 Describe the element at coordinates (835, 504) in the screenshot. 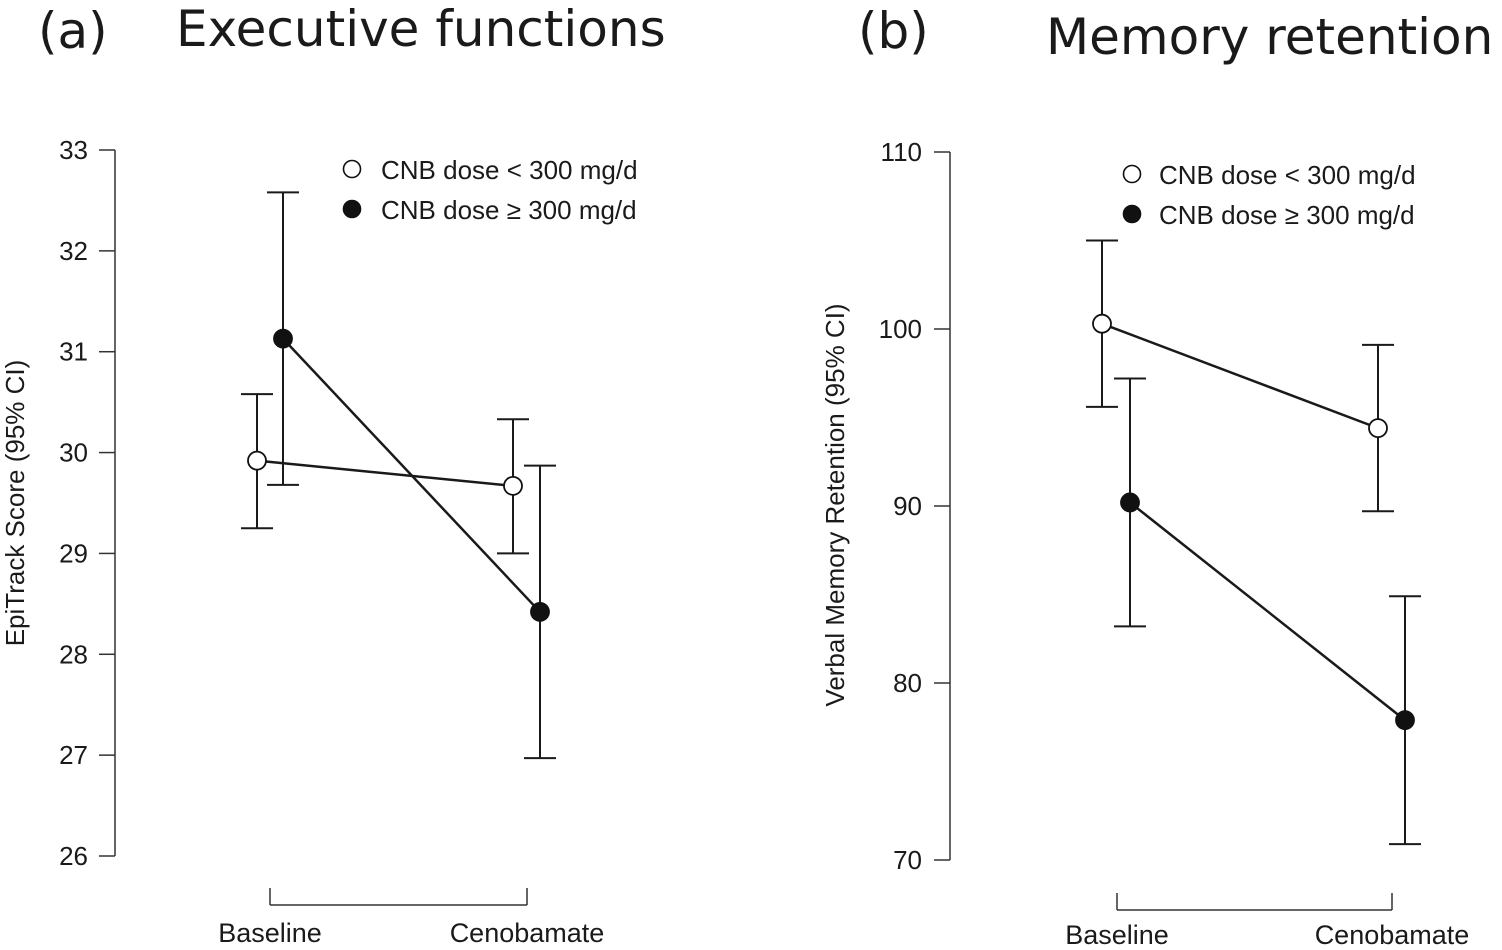

I see `panel-b-y-axis-title: Verbal Memory Retention (95% CI)` at that location.